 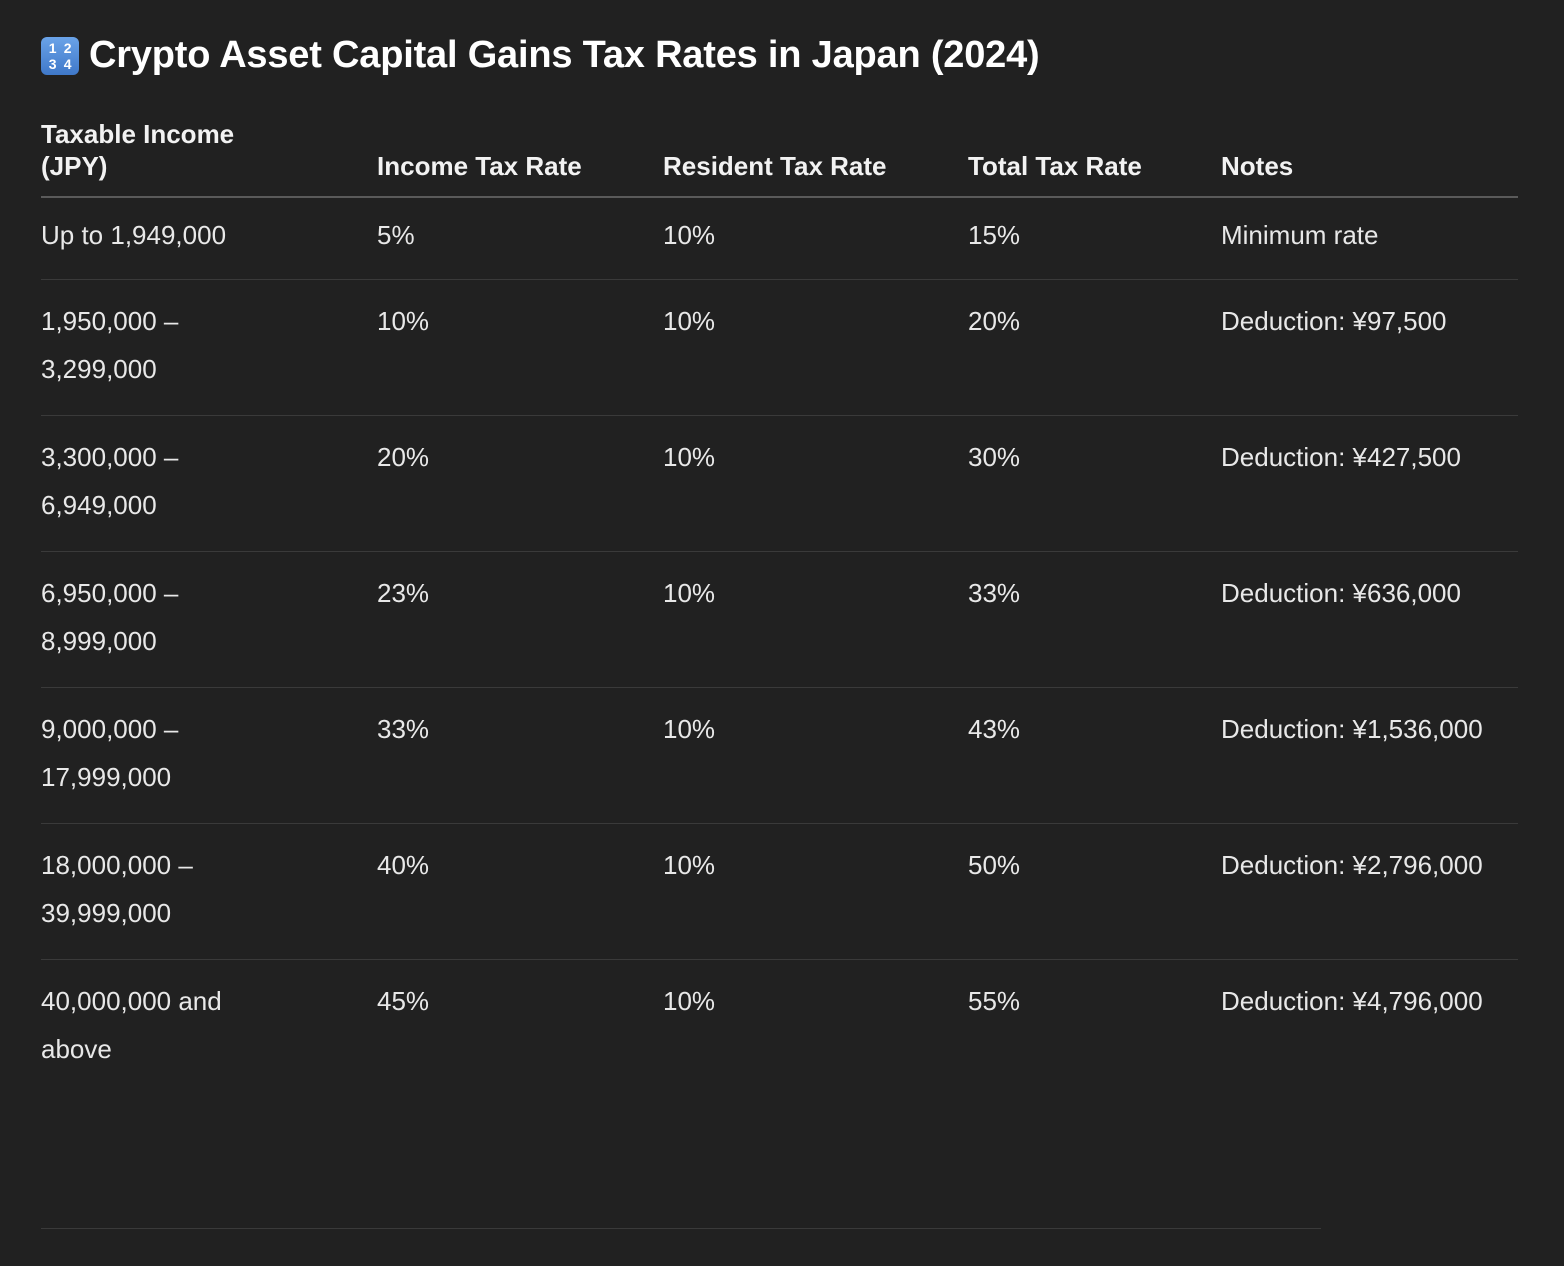 I want to click on input-numbers-icon: 1 2 3 4, so click(x=60, y=55).